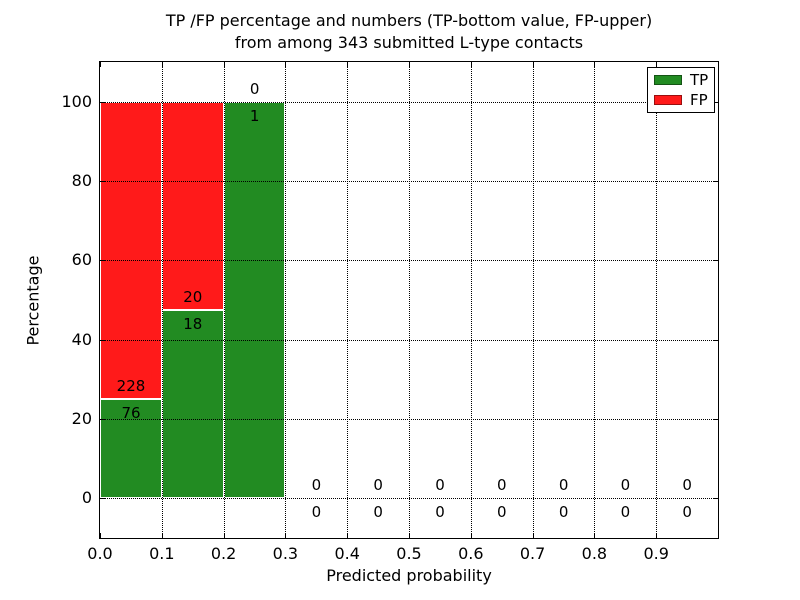 This screenshot has height=600, width=800. What do you see at coordinates (471, 553) in the screenshot?
I see `x-tick-label: 0.6` at bounding box center [471, 553].